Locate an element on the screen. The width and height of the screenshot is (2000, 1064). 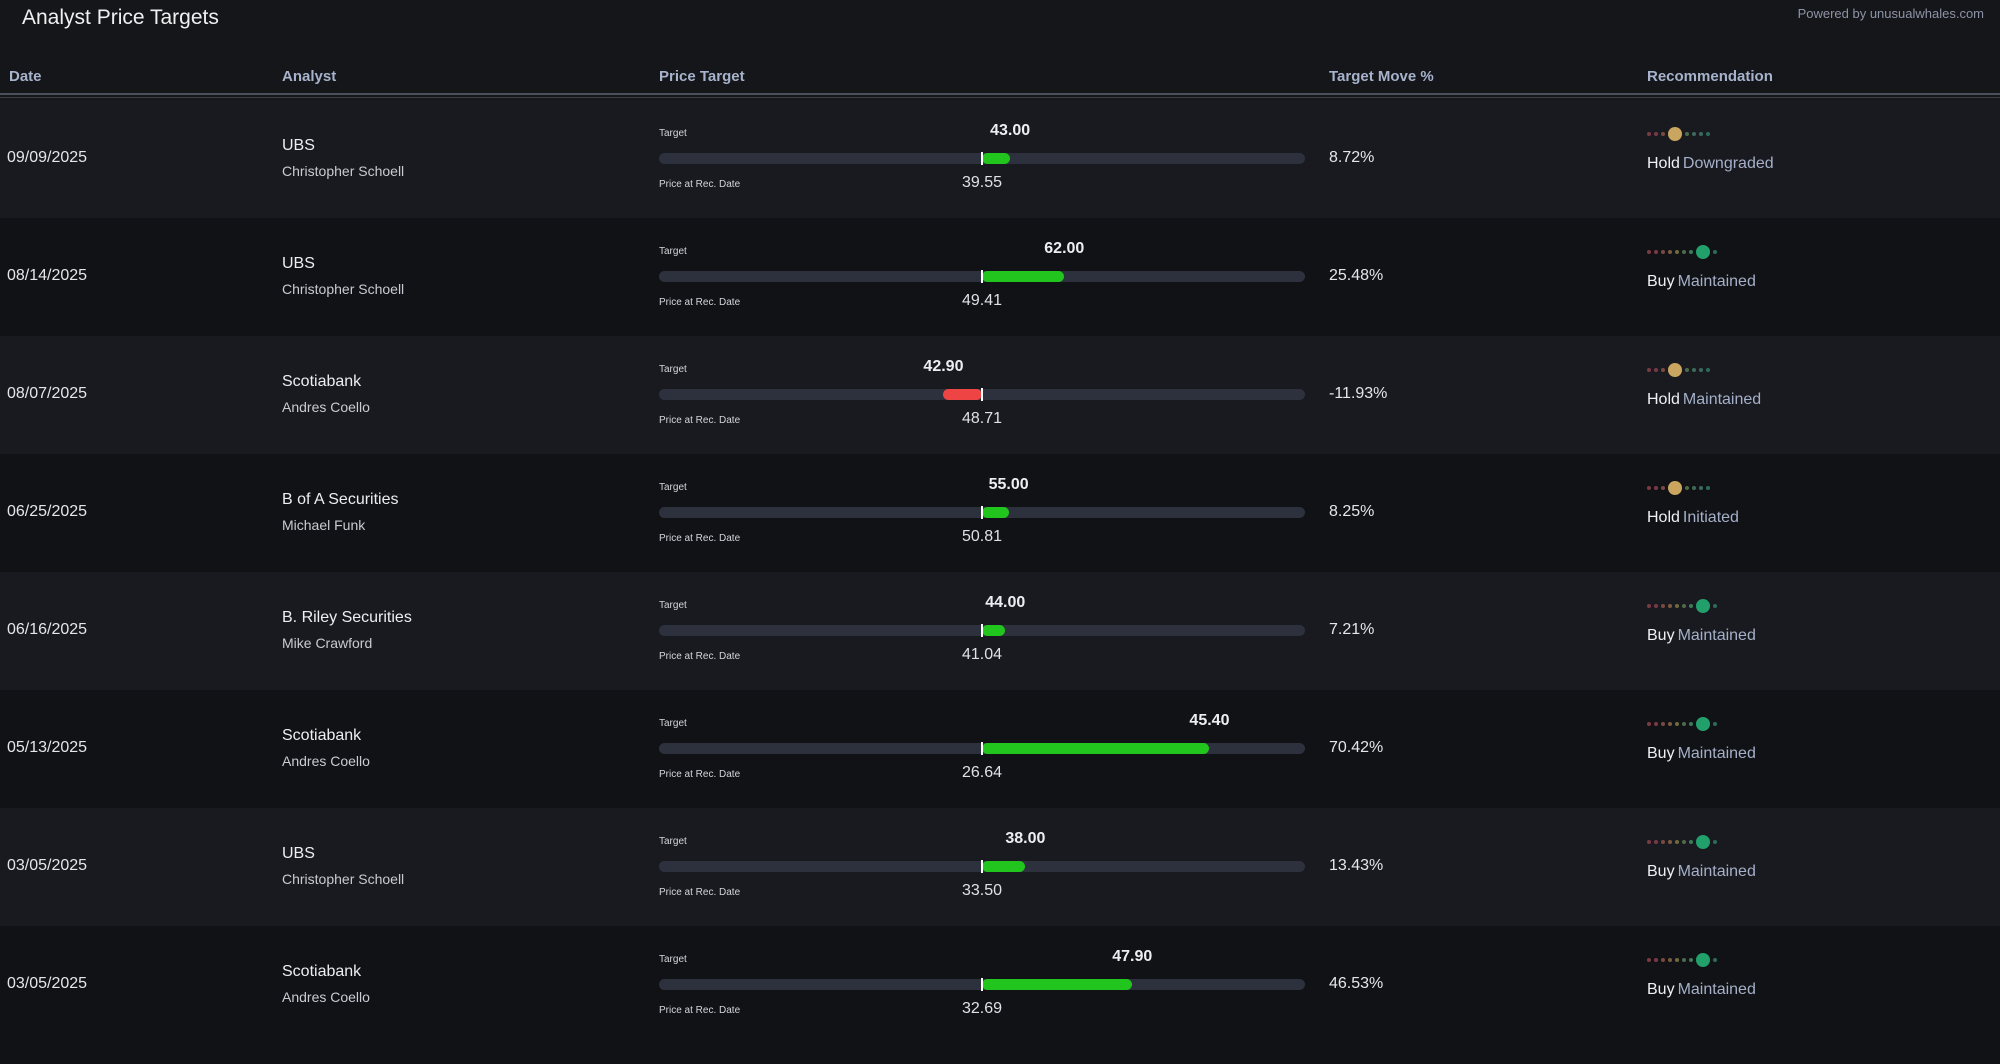
column-header-date: Date is located at coordinates (25, 76).